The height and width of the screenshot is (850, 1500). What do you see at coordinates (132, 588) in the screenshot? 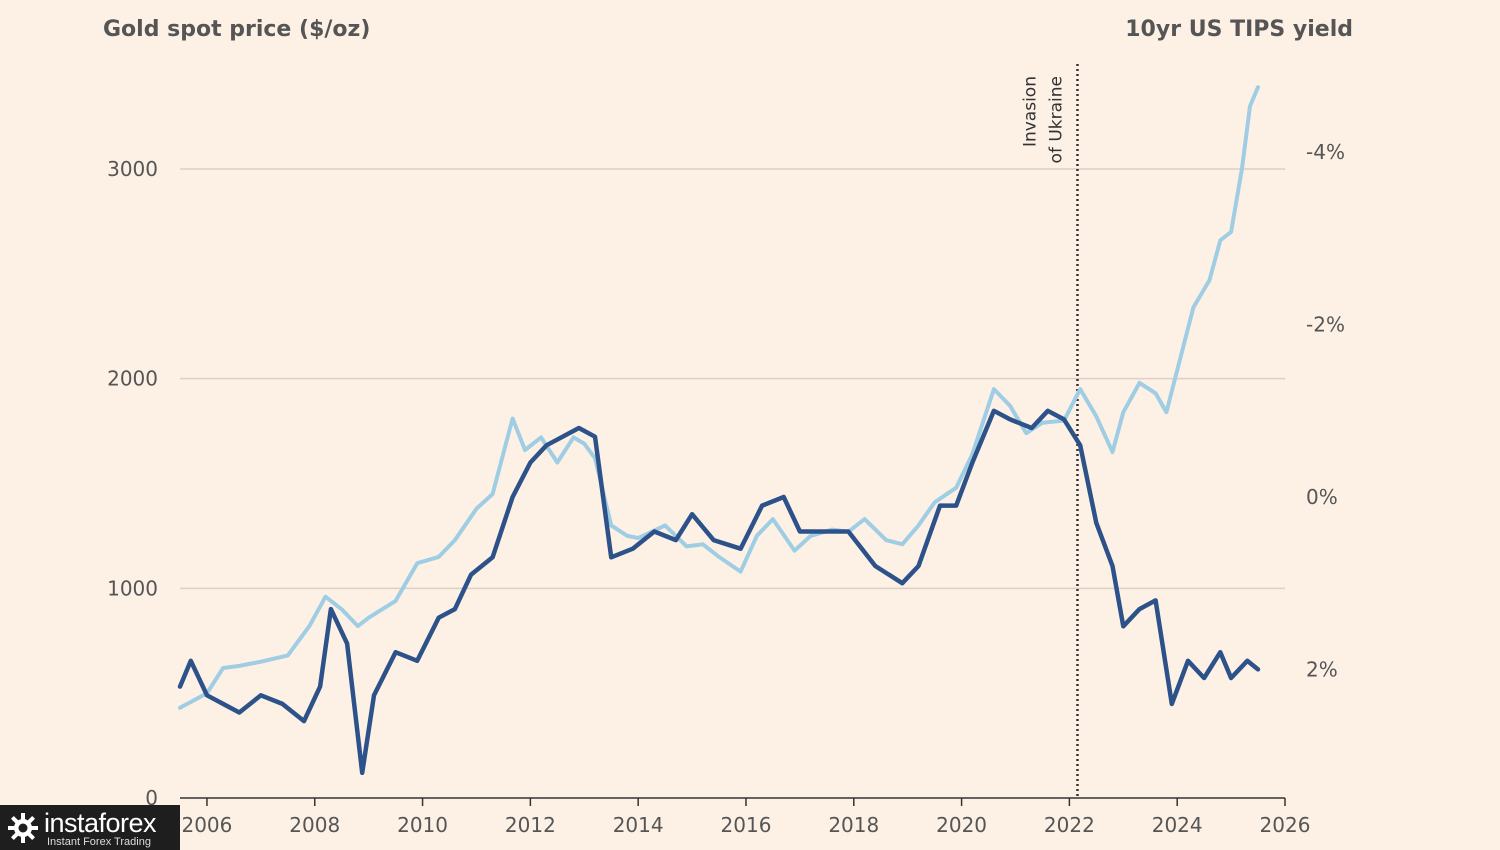
I see `left-tick-label: 1000` at bounding box center [132, 588].